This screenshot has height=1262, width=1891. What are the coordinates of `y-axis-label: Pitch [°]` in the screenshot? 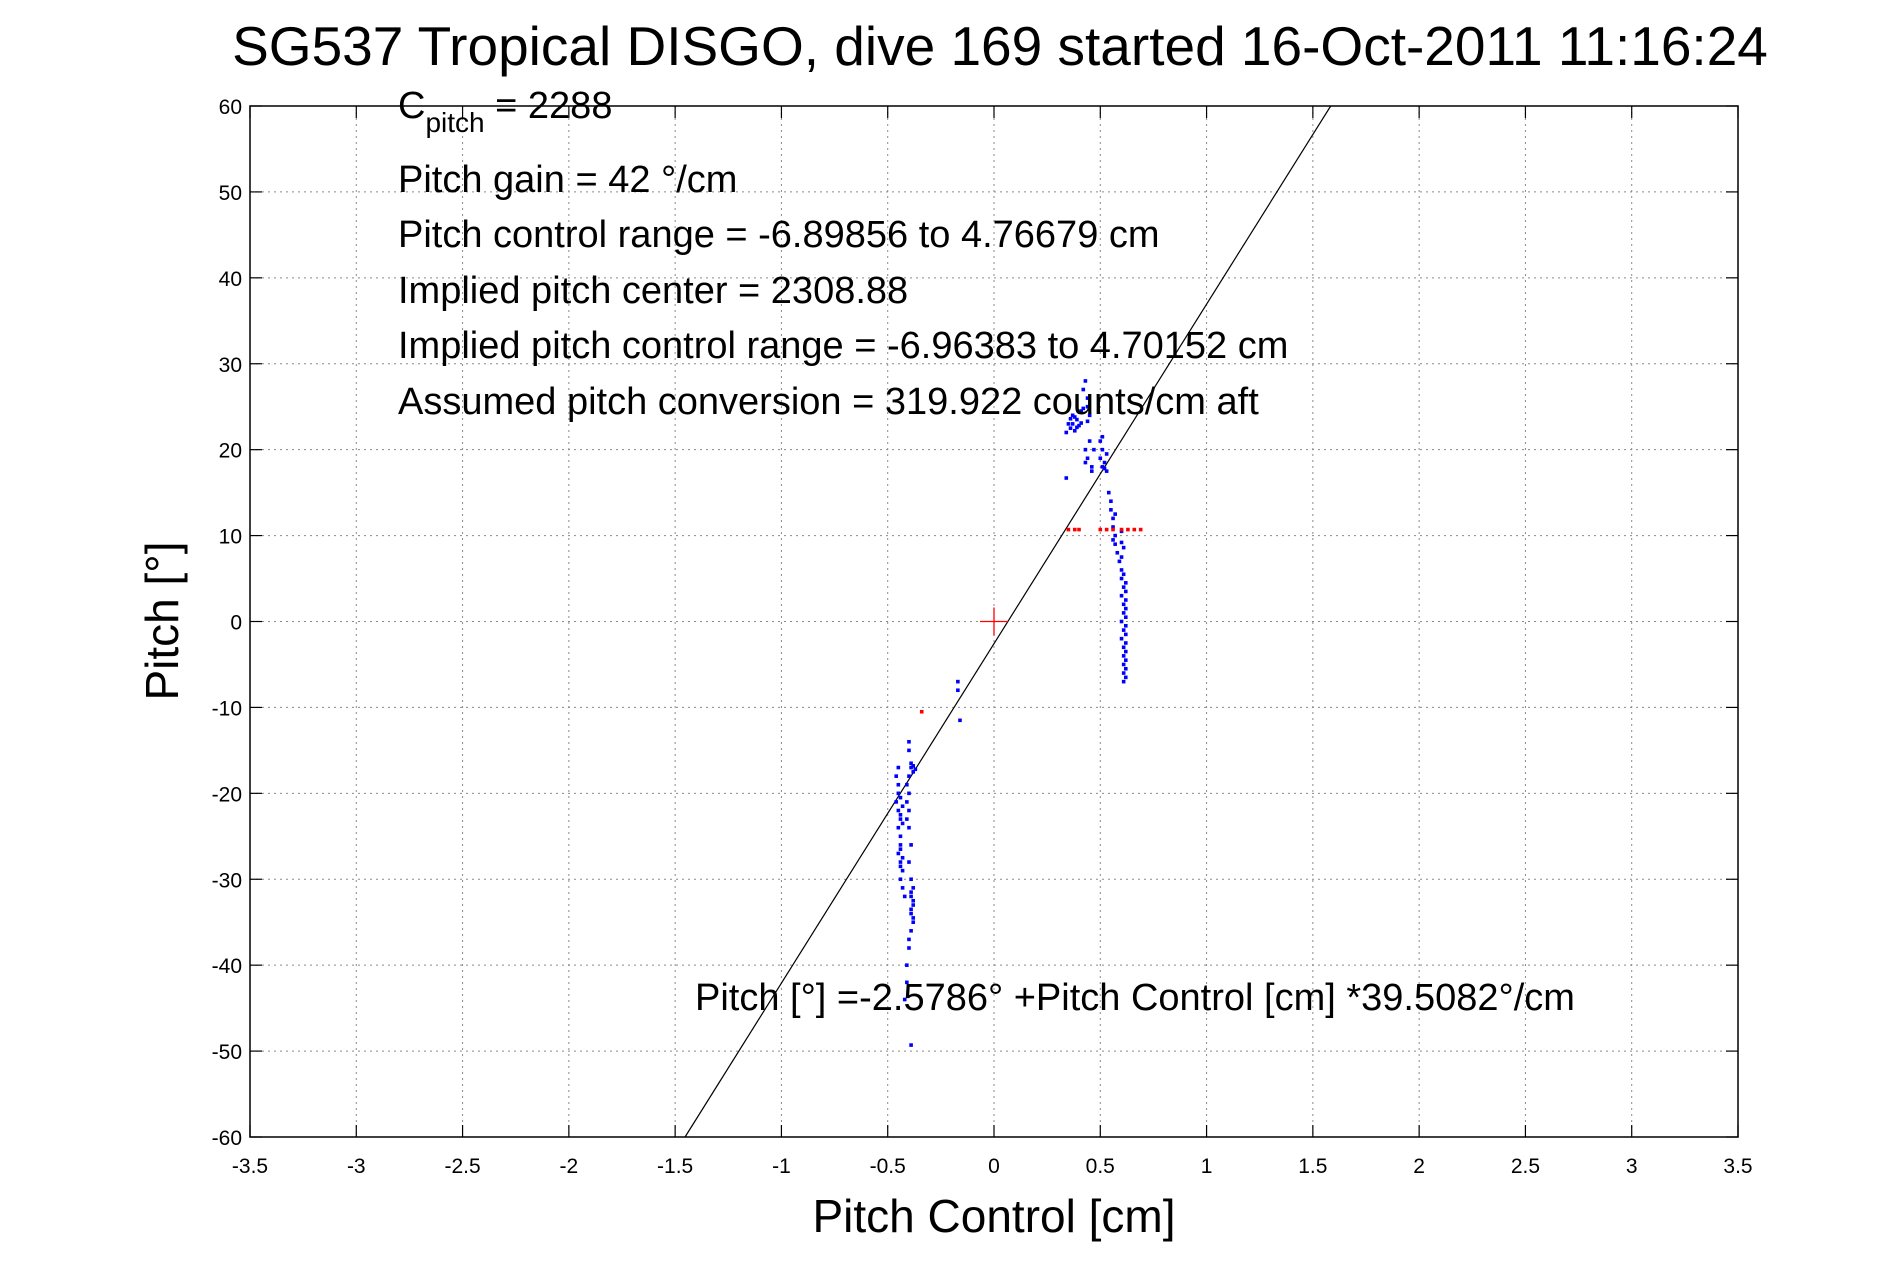 It's located at (162, 620).